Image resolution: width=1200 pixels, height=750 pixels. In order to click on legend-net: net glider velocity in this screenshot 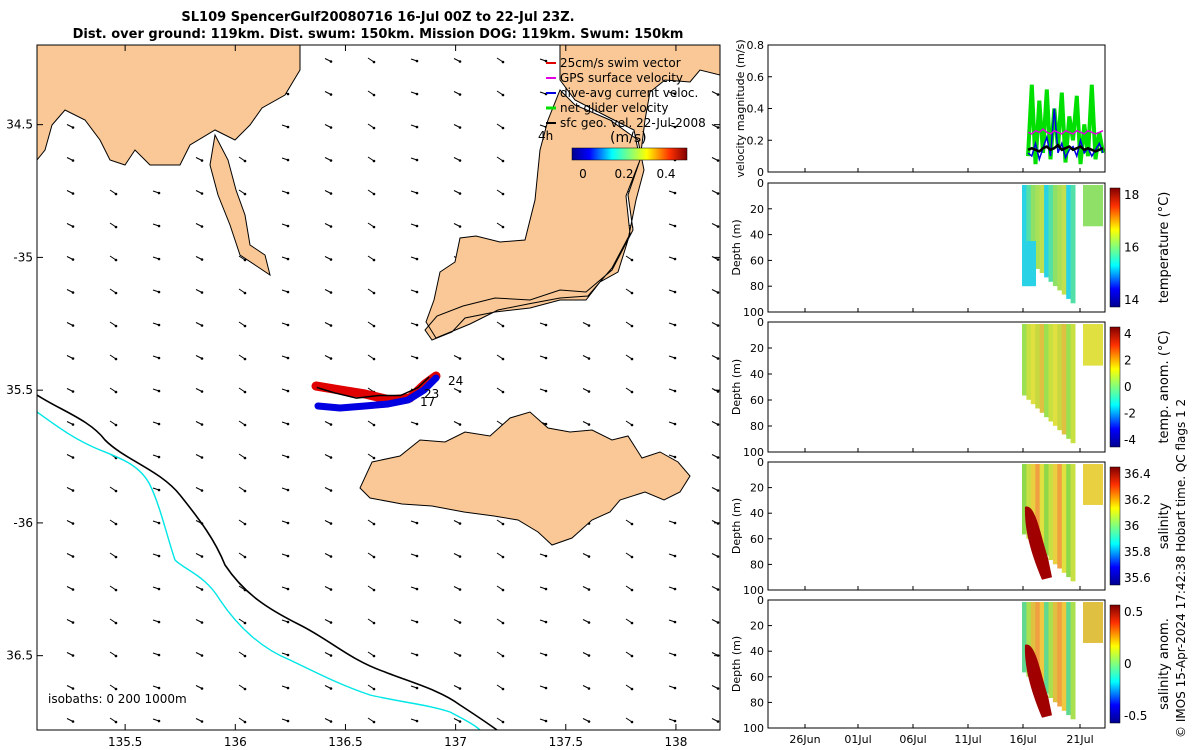, I will do `click(614, 108)`.